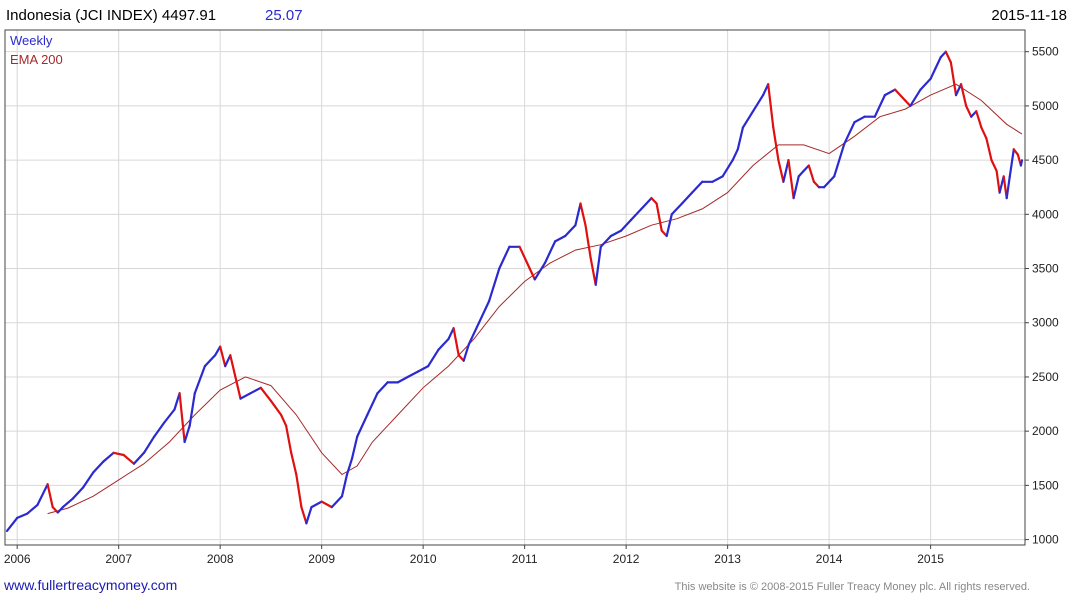 The image size is (1075, 600). Describe the element at coordinates (930, 559) in the screenshot. I see `x-tick-label: 2015` at that location.